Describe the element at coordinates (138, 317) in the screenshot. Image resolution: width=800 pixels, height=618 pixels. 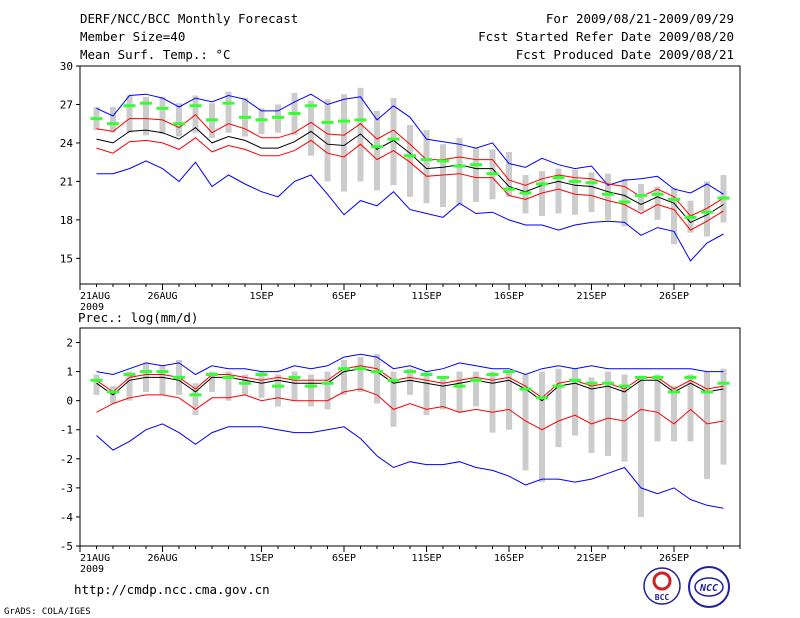
I see `precip-panel-title: Prec.: log(mm/d)` at that location.